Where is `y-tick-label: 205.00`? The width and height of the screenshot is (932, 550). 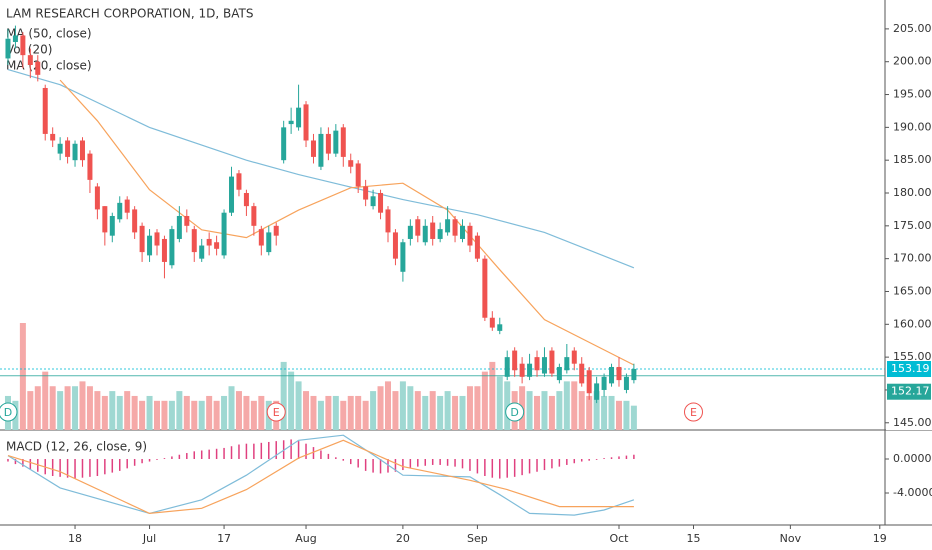
y-tick-label: 205.00 is located at coordinates (912, 28).